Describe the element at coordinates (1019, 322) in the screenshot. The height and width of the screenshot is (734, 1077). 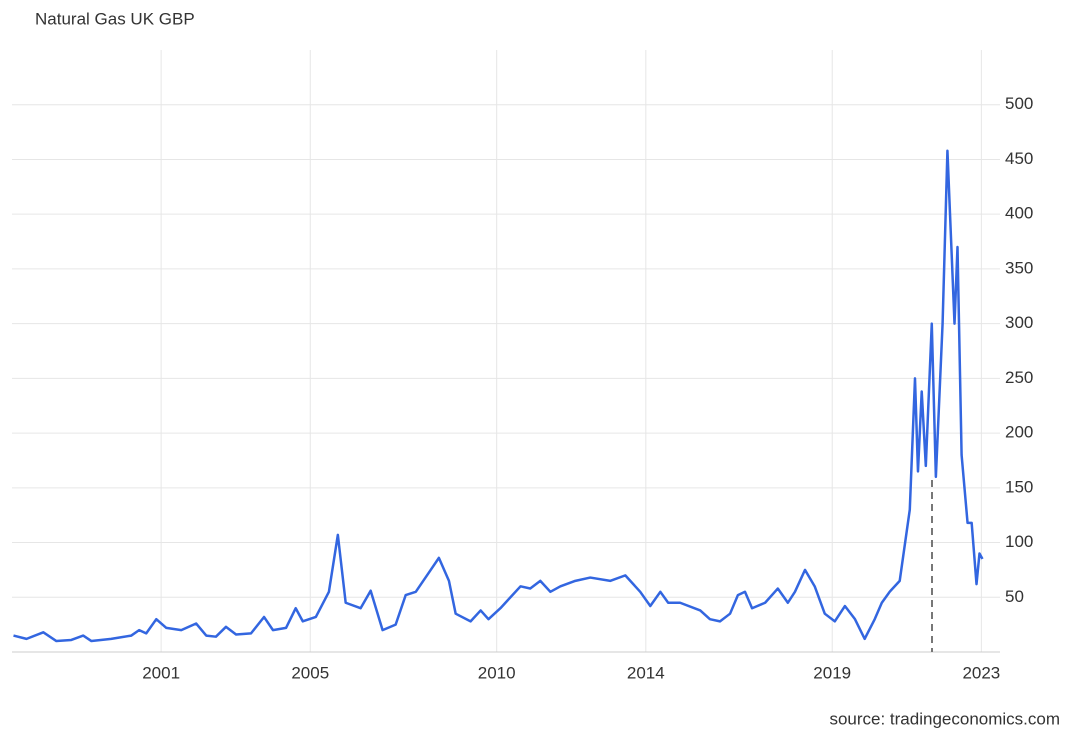
I see `y-tick-label: 300` at that location.